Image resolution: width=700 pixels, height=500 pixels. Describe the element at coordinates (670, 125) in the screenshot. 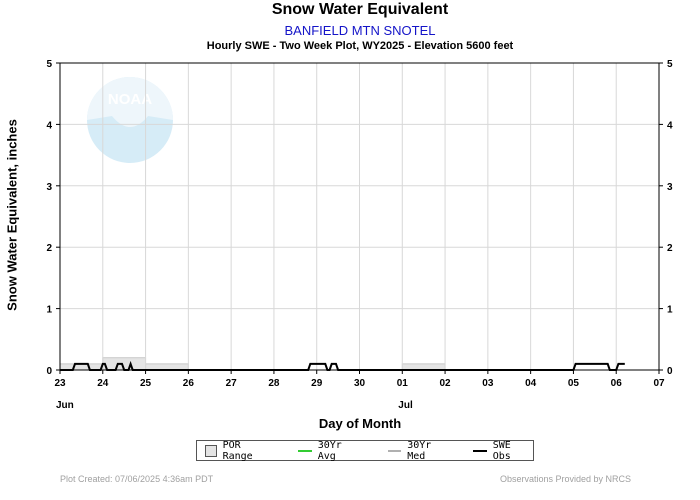

I see `y-tick-label-right: 4` at that location.